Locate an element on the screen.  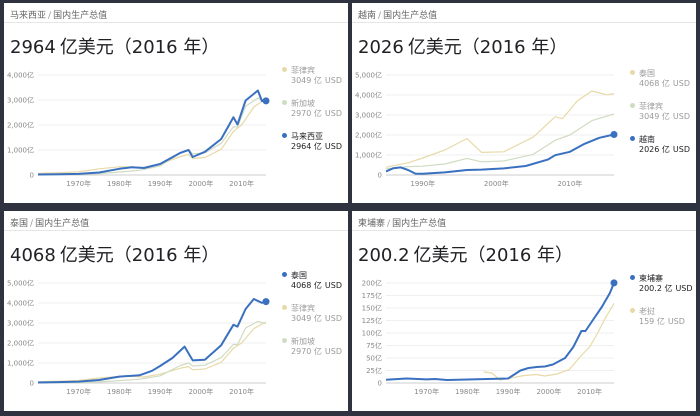
legend-value-number: 2026 亿 is located at coordinates (654, 149).